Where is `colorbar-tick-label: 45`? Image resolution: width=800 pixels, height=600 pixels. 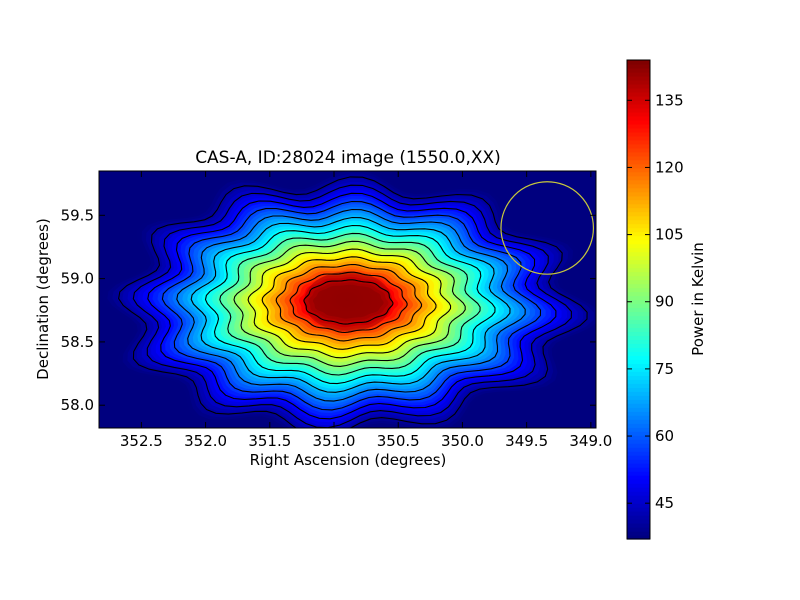 colorbar-tick-label: 45 is located at coordinates (664, 503).